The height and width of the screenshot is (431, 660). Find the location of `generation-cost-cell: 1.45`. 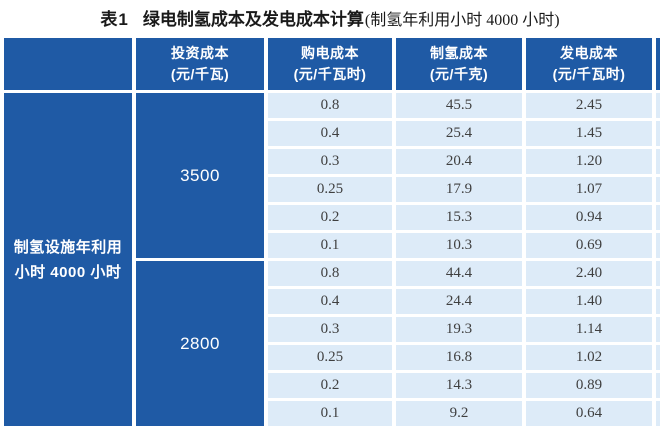

generation-cost-cell: 1.45 is located at coordinates (589, 133).